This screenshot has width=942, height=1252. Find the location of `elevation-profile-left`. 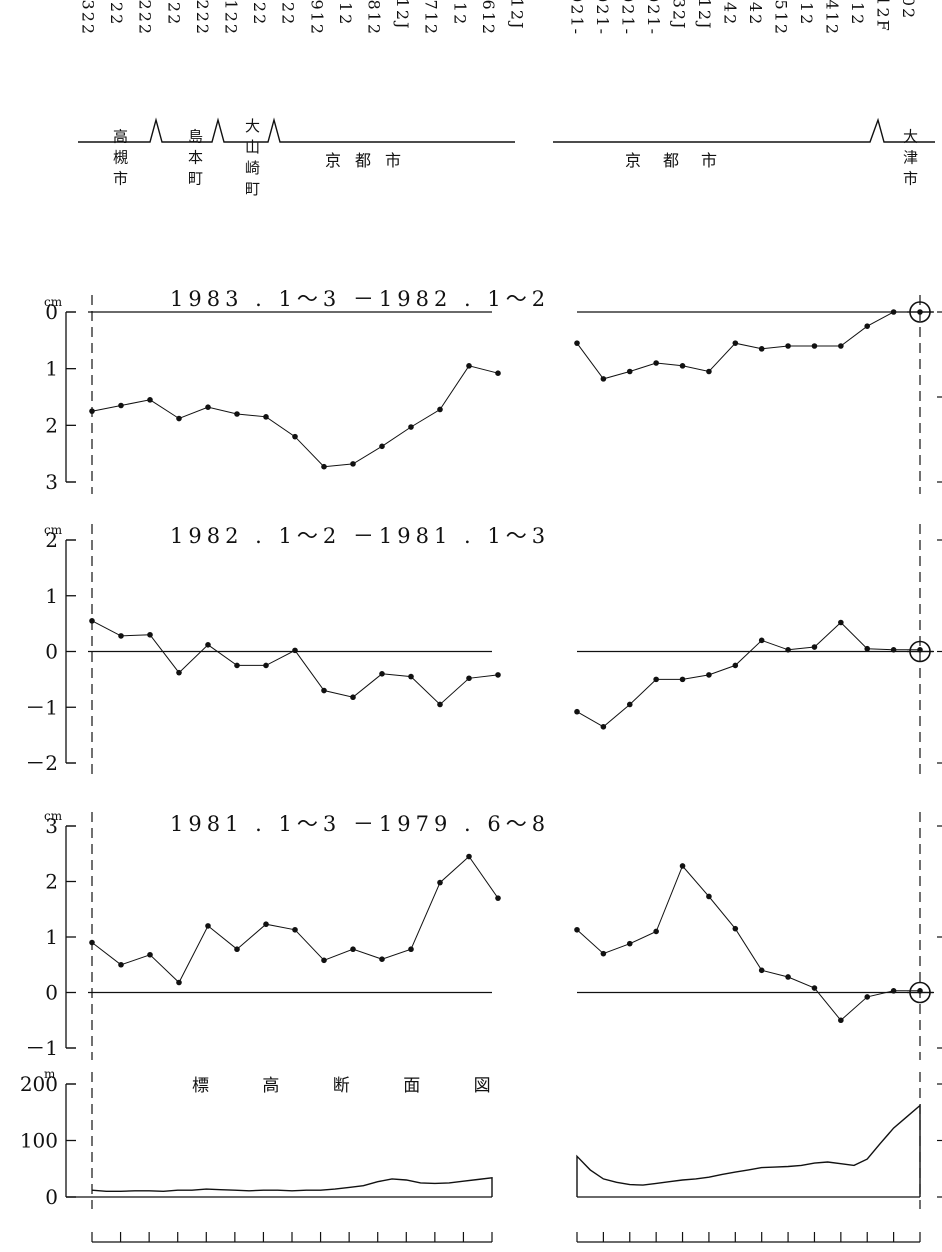

elevation-profile-left is located at coordinates (292, 1187).